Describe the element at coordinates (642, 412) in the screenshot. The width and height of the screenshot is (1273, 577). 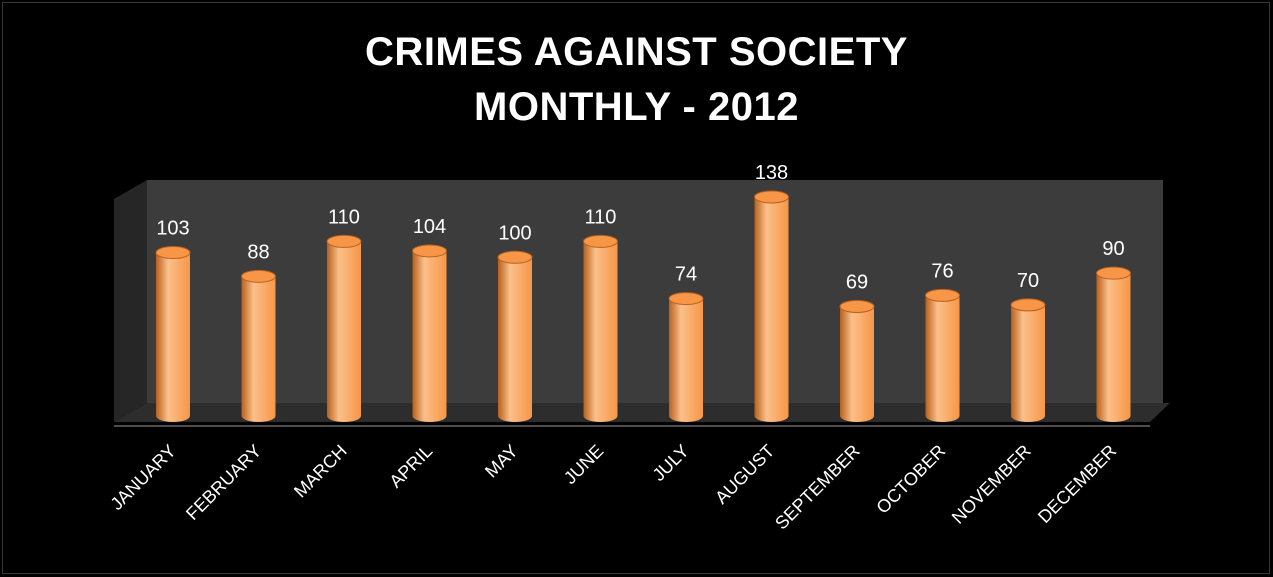
I see `floor` at that location.